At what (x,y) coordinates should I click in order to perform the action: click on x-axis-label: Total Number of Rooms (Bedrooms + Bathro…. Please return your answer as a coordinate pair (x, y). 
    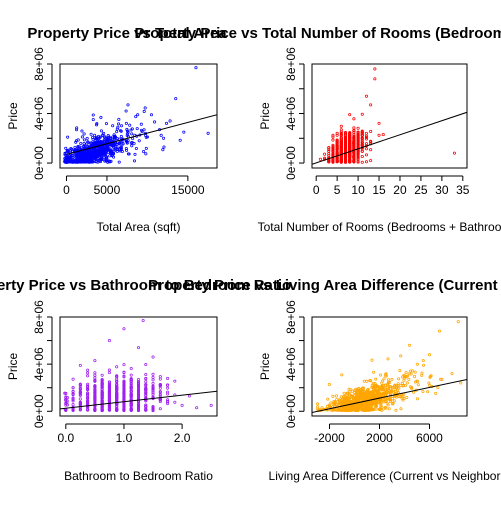
    Looking at the image, I should click on (379, 227).